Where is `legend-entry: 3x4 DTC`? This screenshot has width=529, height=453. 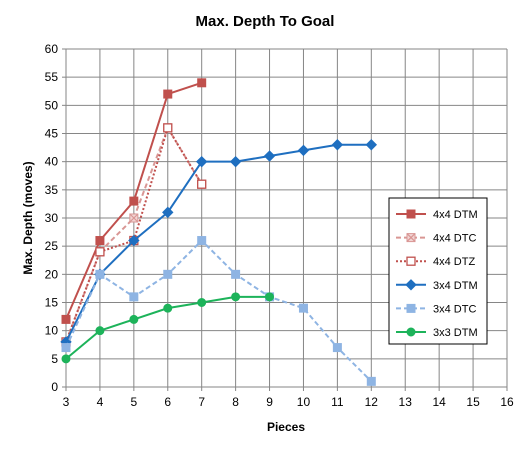 legend-entry: 3x4 DTC is located at coordinates (436, 309).